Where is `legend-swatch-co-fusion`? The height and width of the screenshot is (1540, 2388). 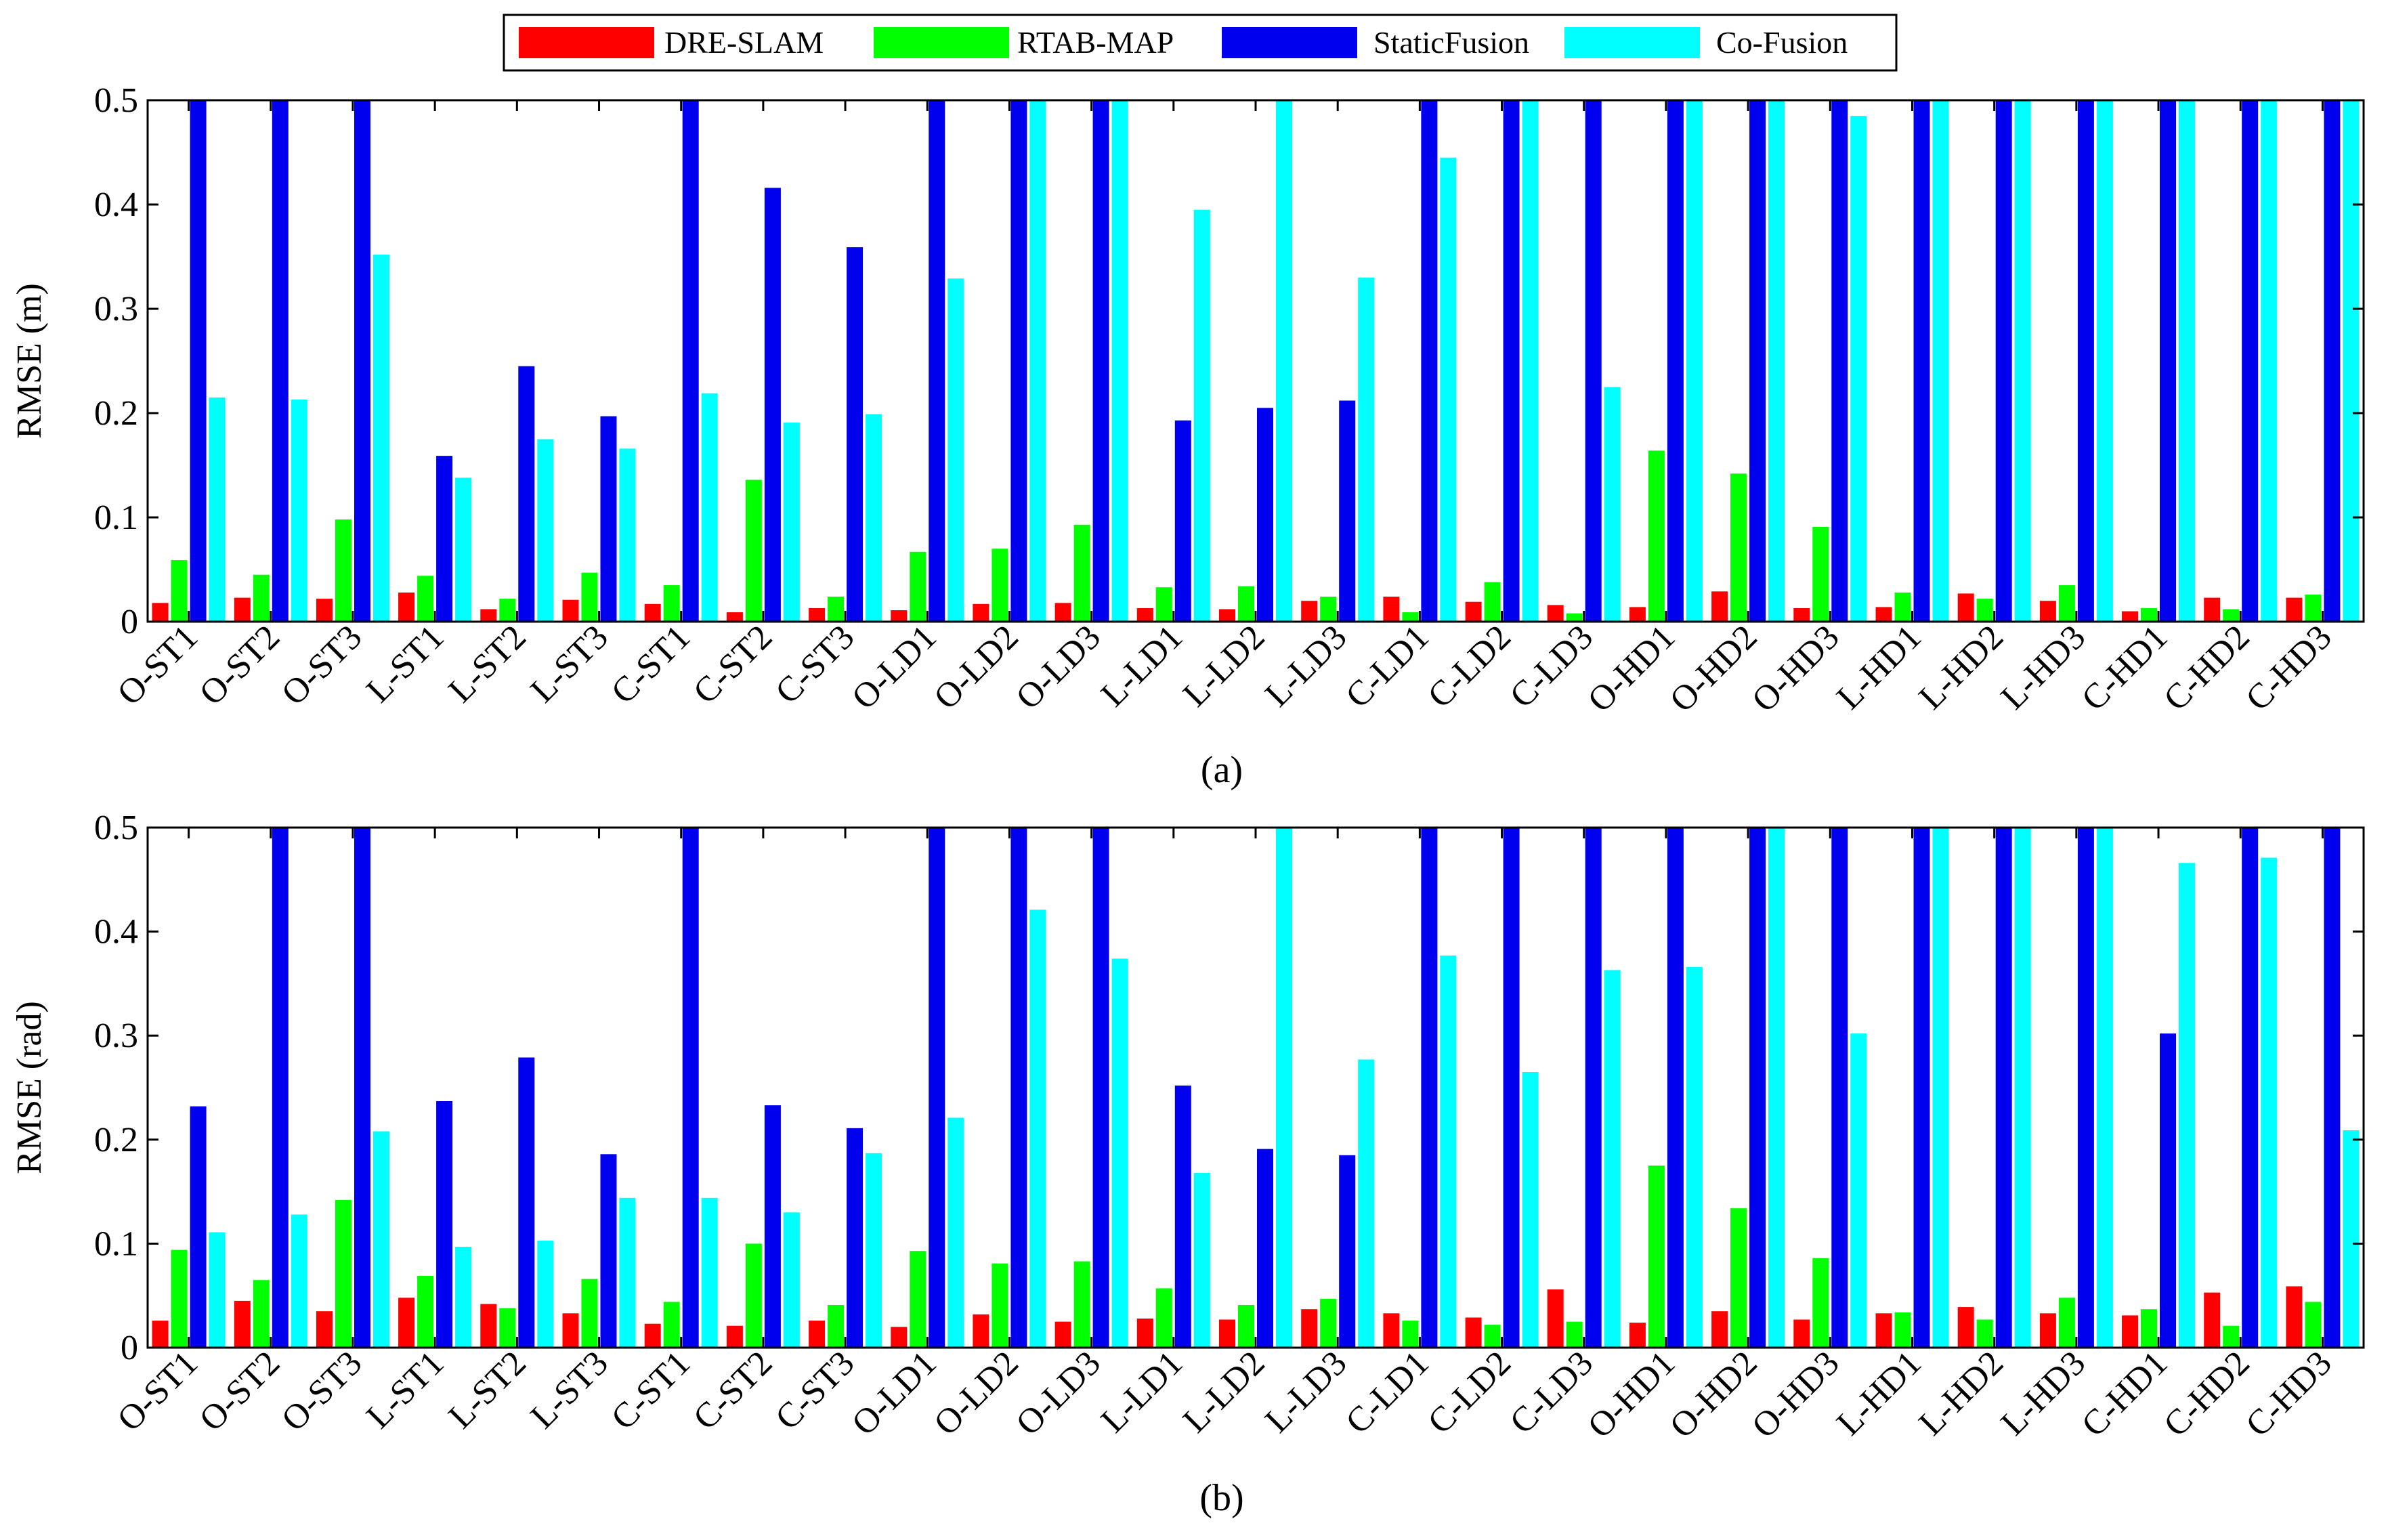
legend-swatch-co-fusion is located at coordinates (1632, 43).